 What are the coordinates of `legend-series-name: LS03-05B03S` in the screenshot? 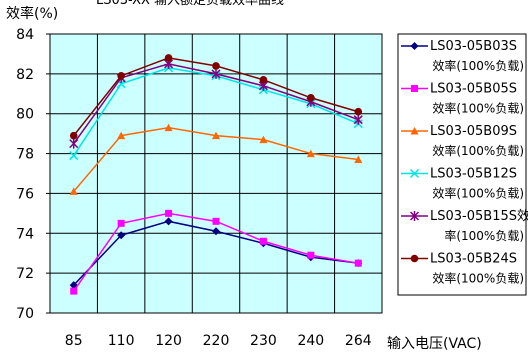 It's located at (473, 46).